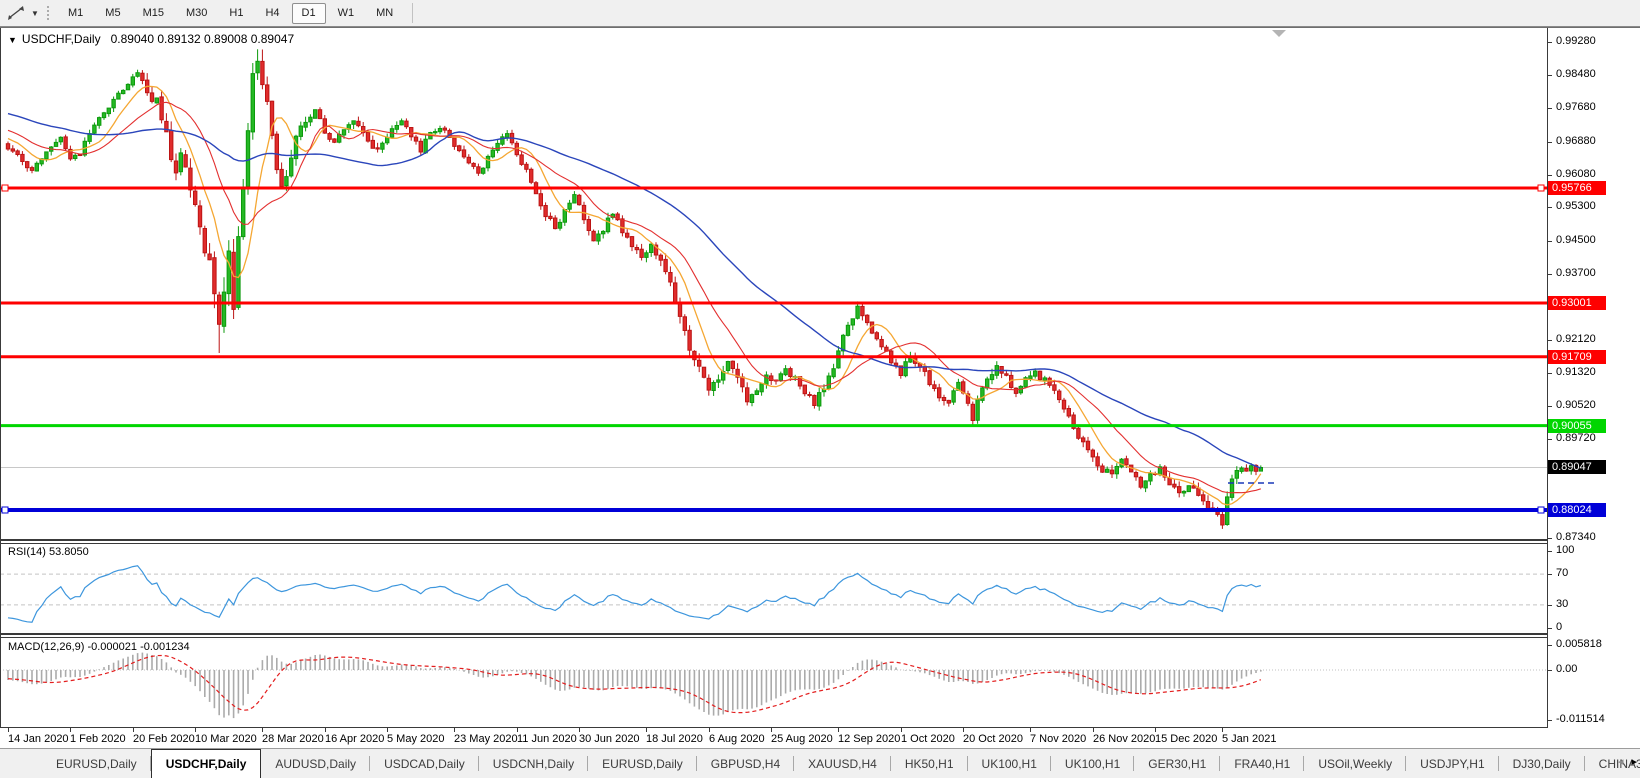 The height and width of the screenshot is (778, 1640). Describe the element at coordinates (1279, 33) in the screenshot. I see `chart-shift-marker-icon` at that location.